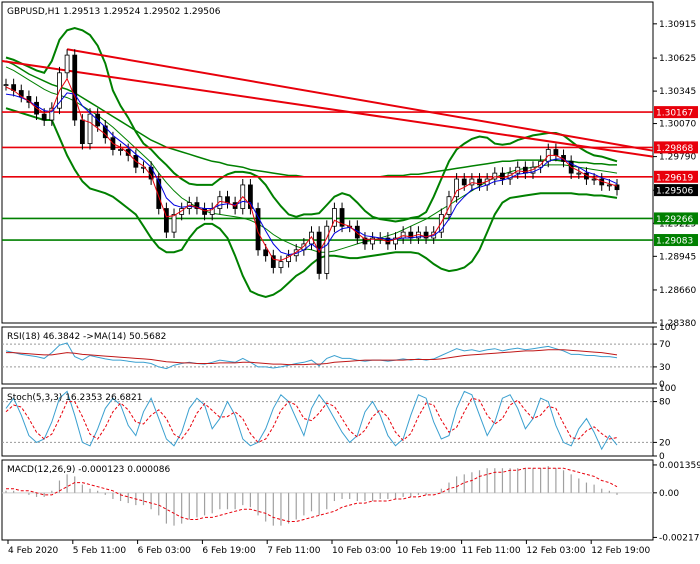 The height and width of the screenshot is (564, 700). Describe the element at coordinates (165, 551) in the screenshot. I see `x-tick-label: 6 Feb 03:00` at that location.